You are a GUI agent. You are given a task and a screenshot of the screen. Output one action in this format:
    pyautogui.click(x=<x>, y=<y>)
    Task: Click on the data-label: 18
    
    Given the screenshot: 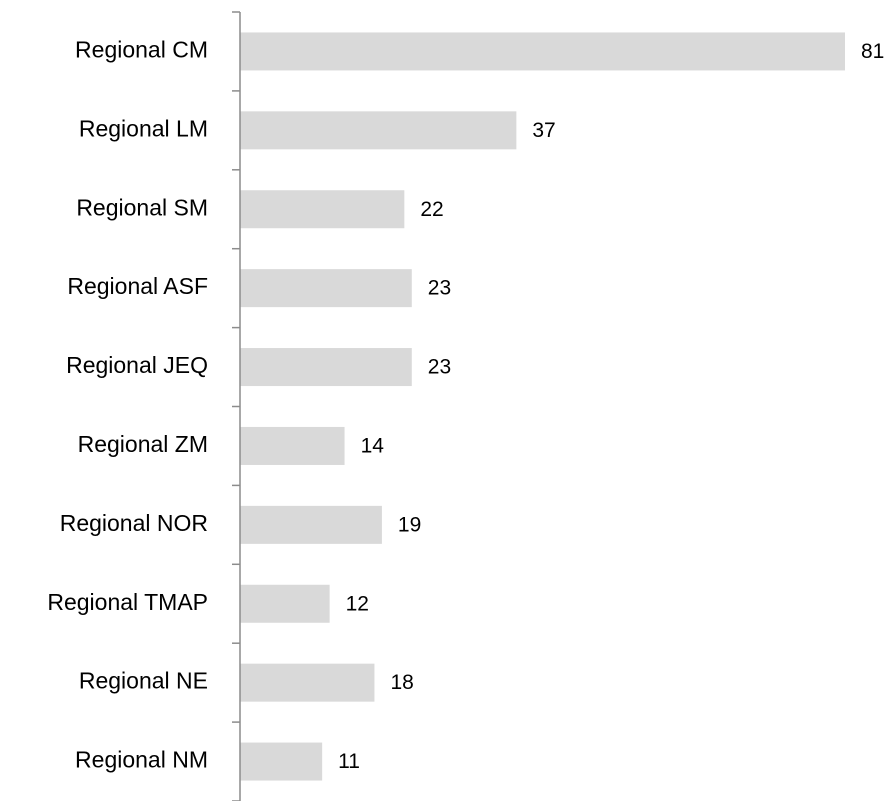 What is the action you would take?
    pyautogui.click(x=401, y=682)
    